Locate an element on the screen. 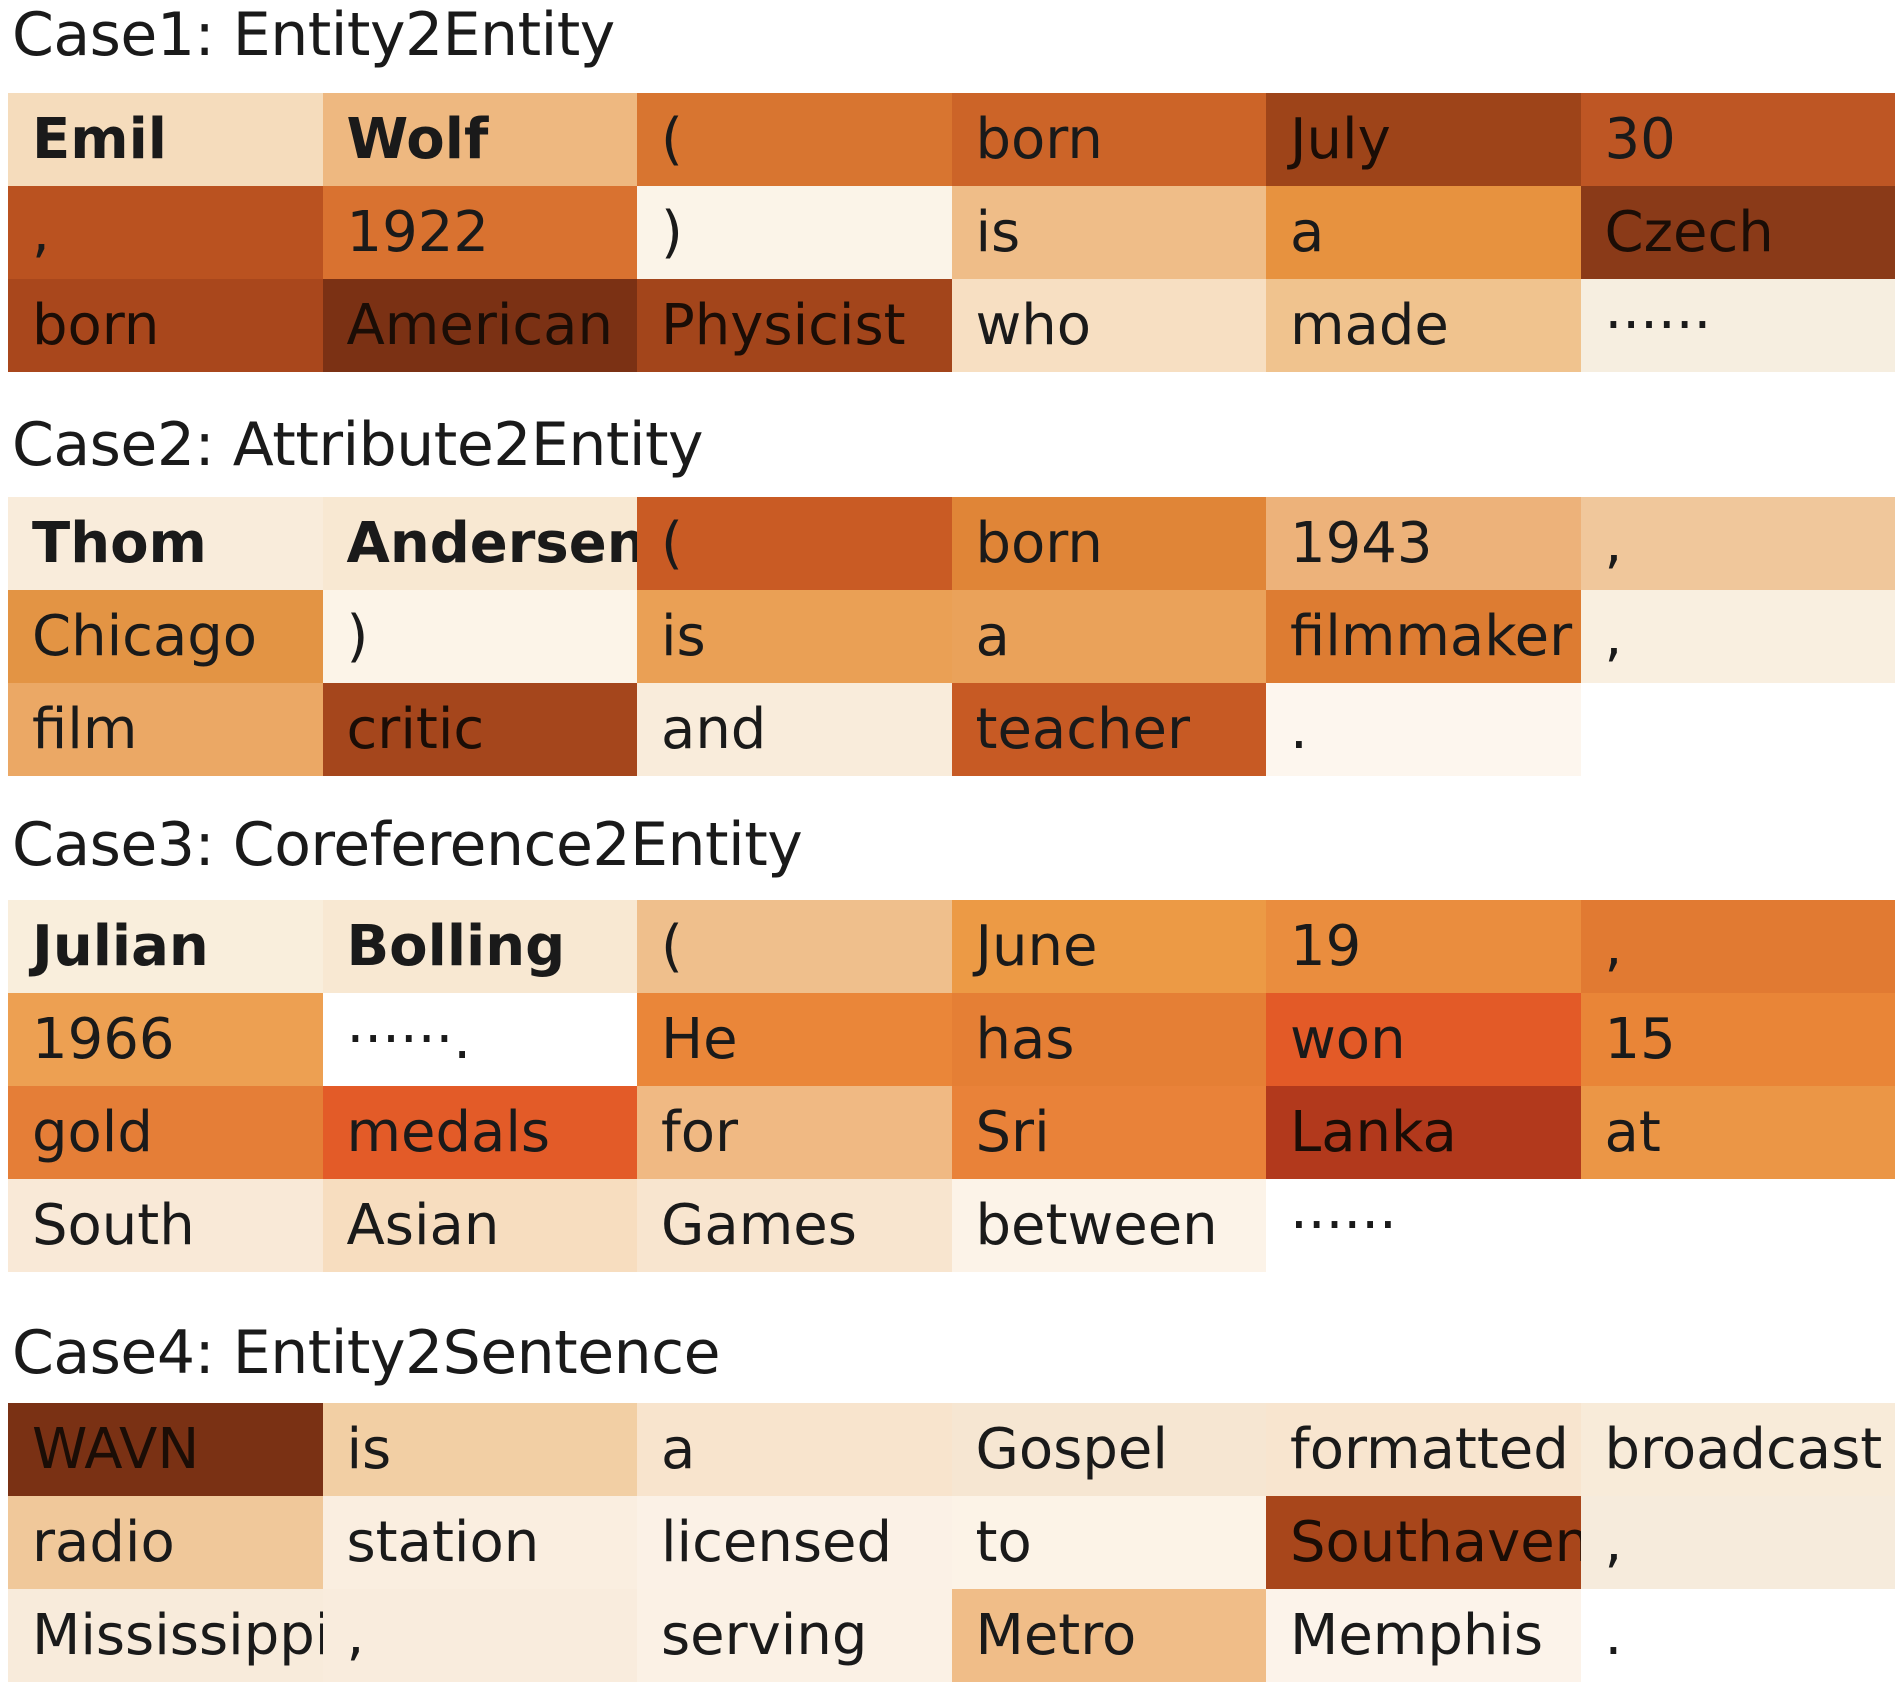 The height and width of the screenshot is (1694, 1902). token-cell: who is located at coordinates (1108, 325).